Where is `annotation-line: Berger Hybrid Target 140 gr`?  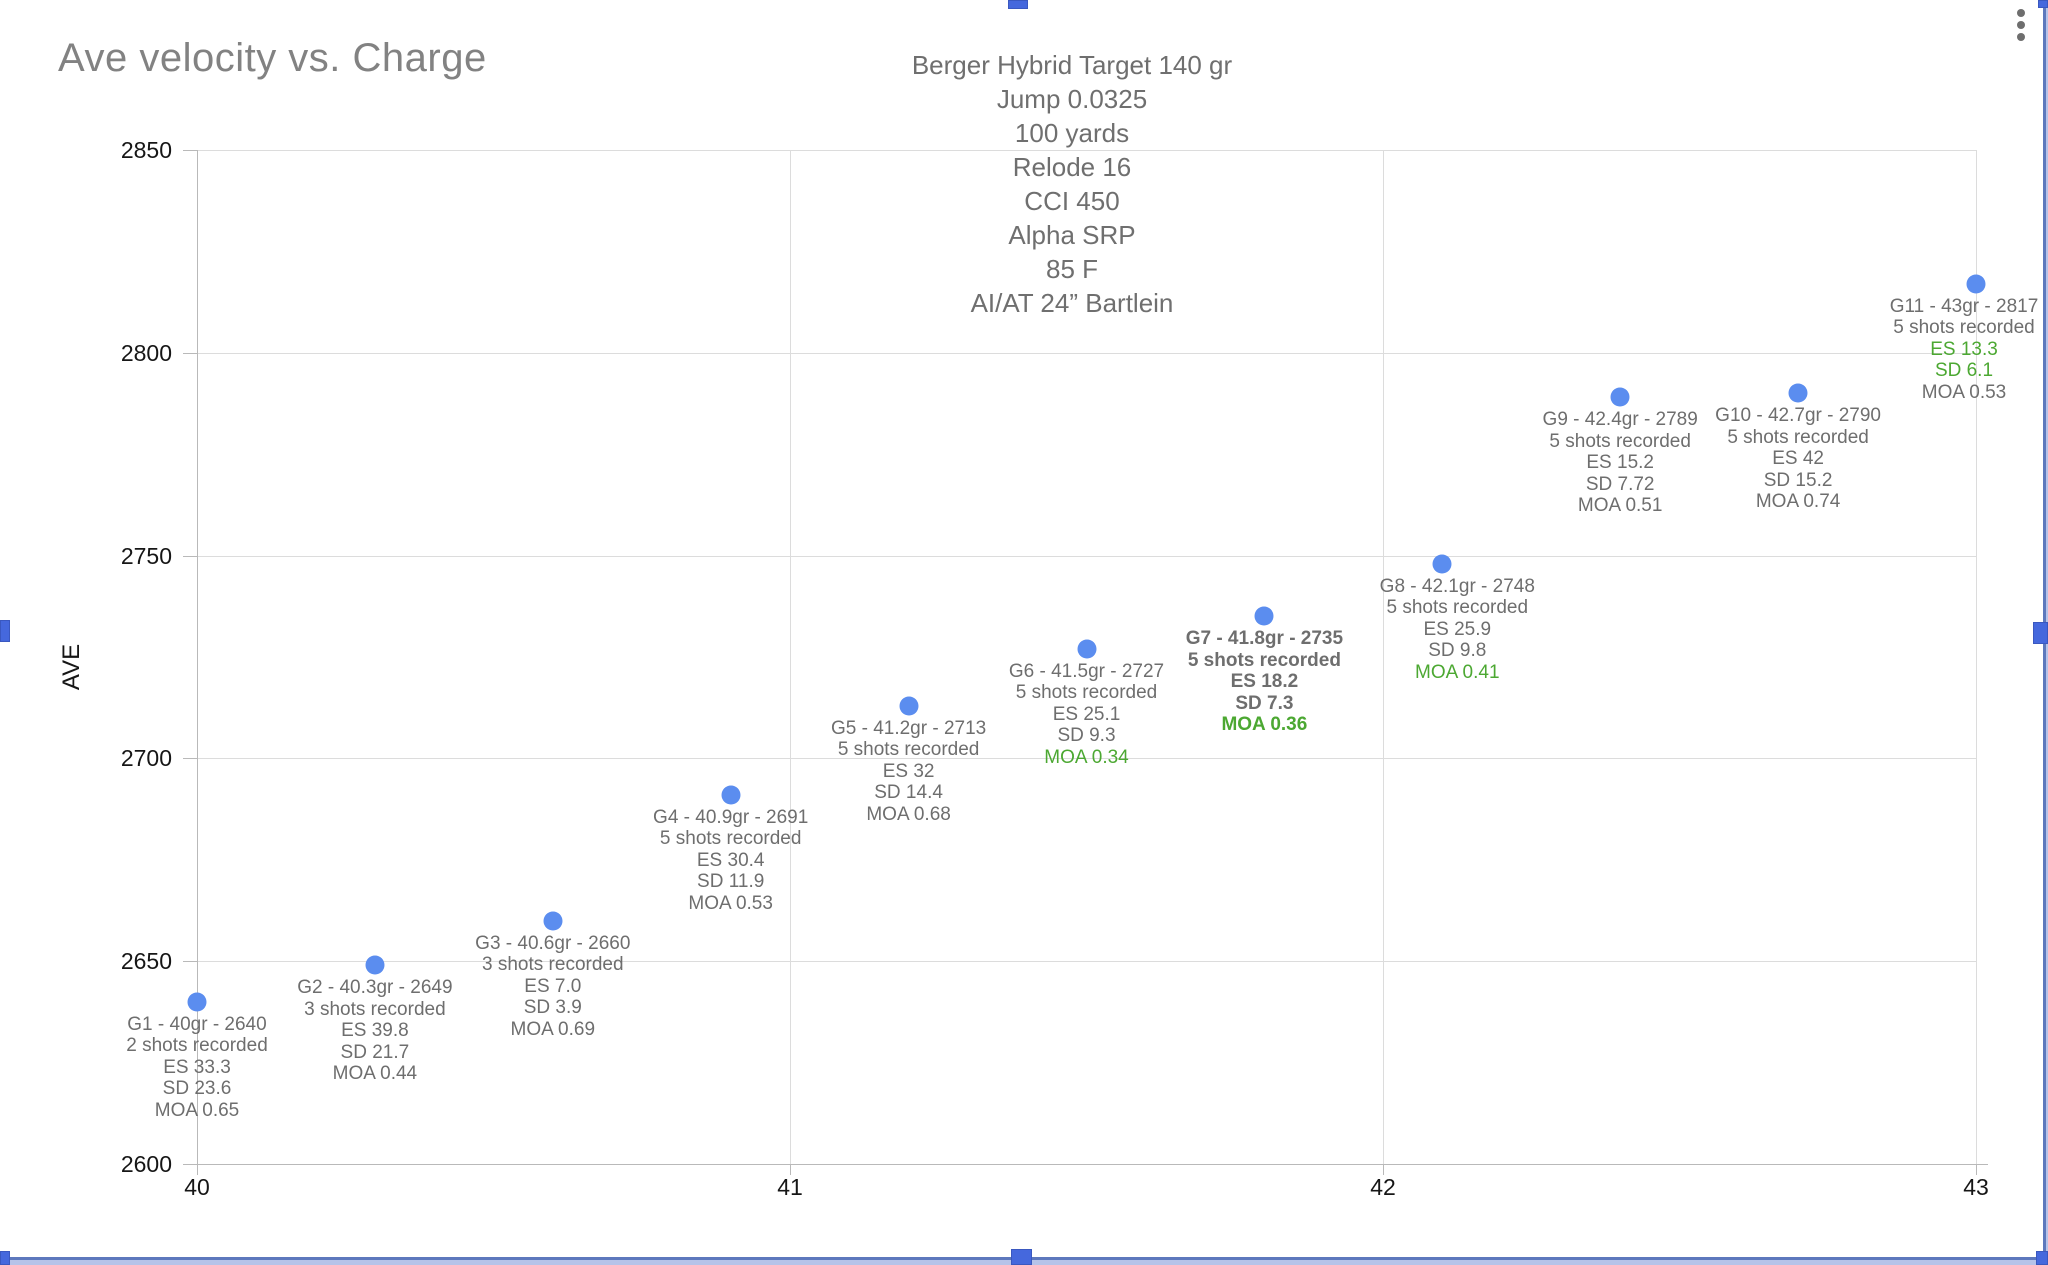 annotation-line: Berger Hybrid Target 140 gr is located at coordinates (1072, 65).